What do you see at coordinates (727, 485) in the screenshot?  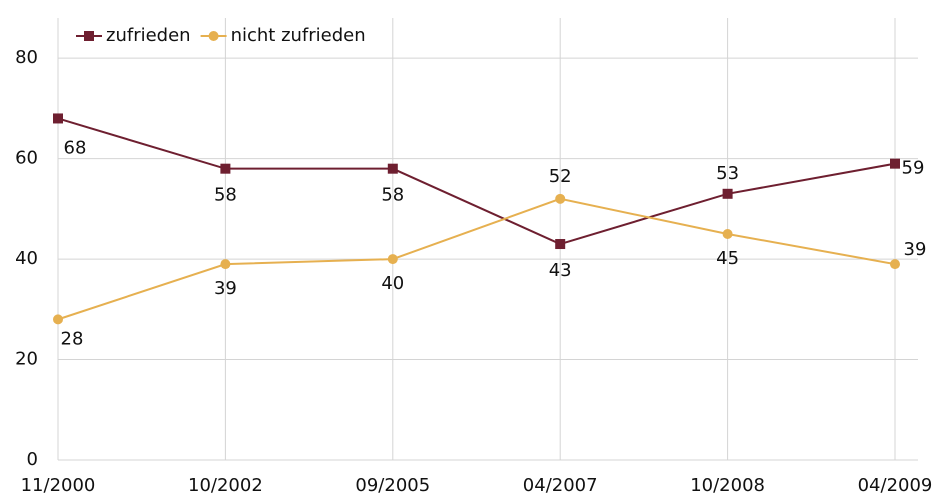 I see `x-tick-label: 10/2008` at bounding box center [727, 485].